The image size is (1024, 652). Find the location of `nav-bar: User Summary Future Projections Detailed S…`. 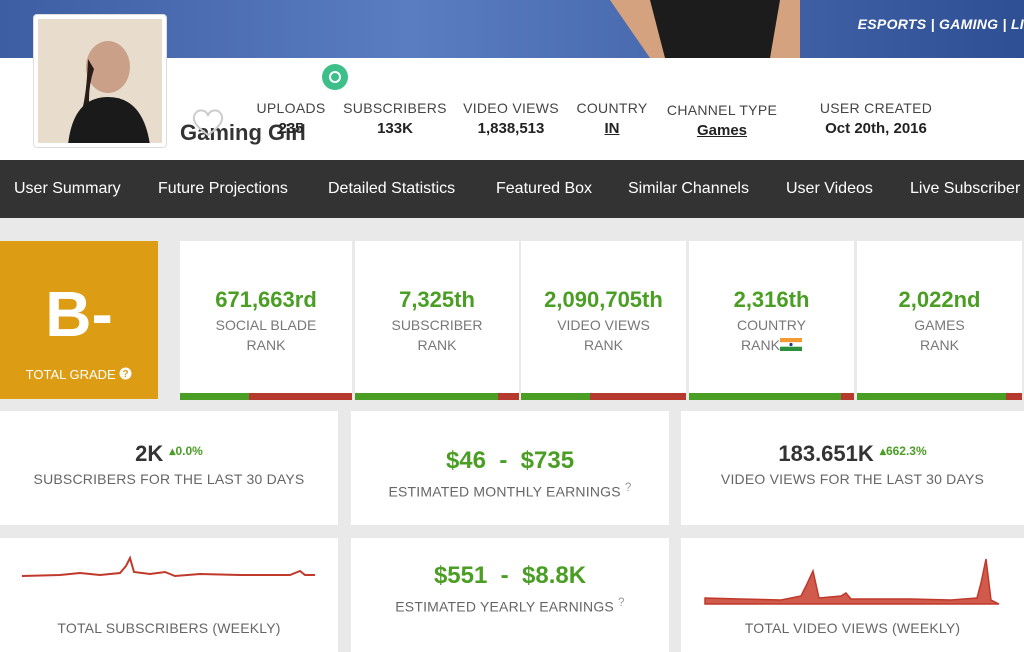

nav-bar: User Summary Future Projections Detailed S… is located at coordinates (512, 189).